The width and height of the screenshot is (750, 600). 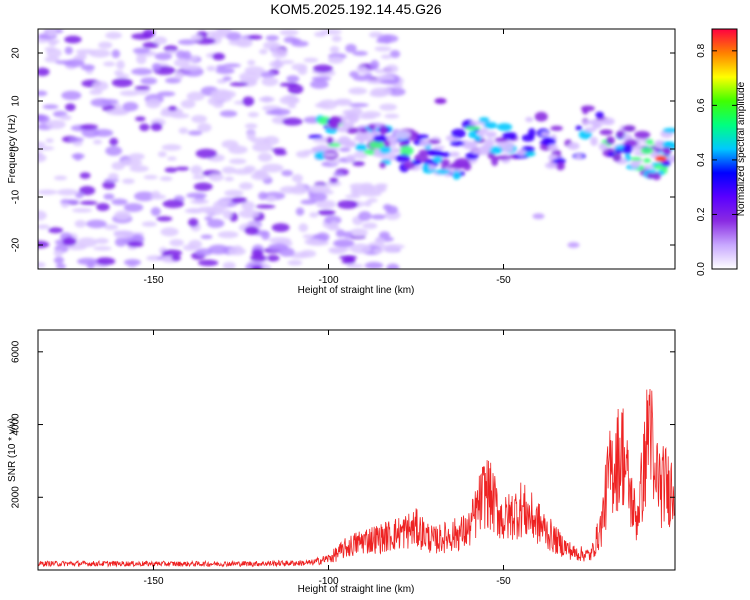 What do you see at coordinates (12, 149) in the screenshot?
I see `spectrogram-ylabel: Frequency (Hz)` at bounding box center [12, 149].